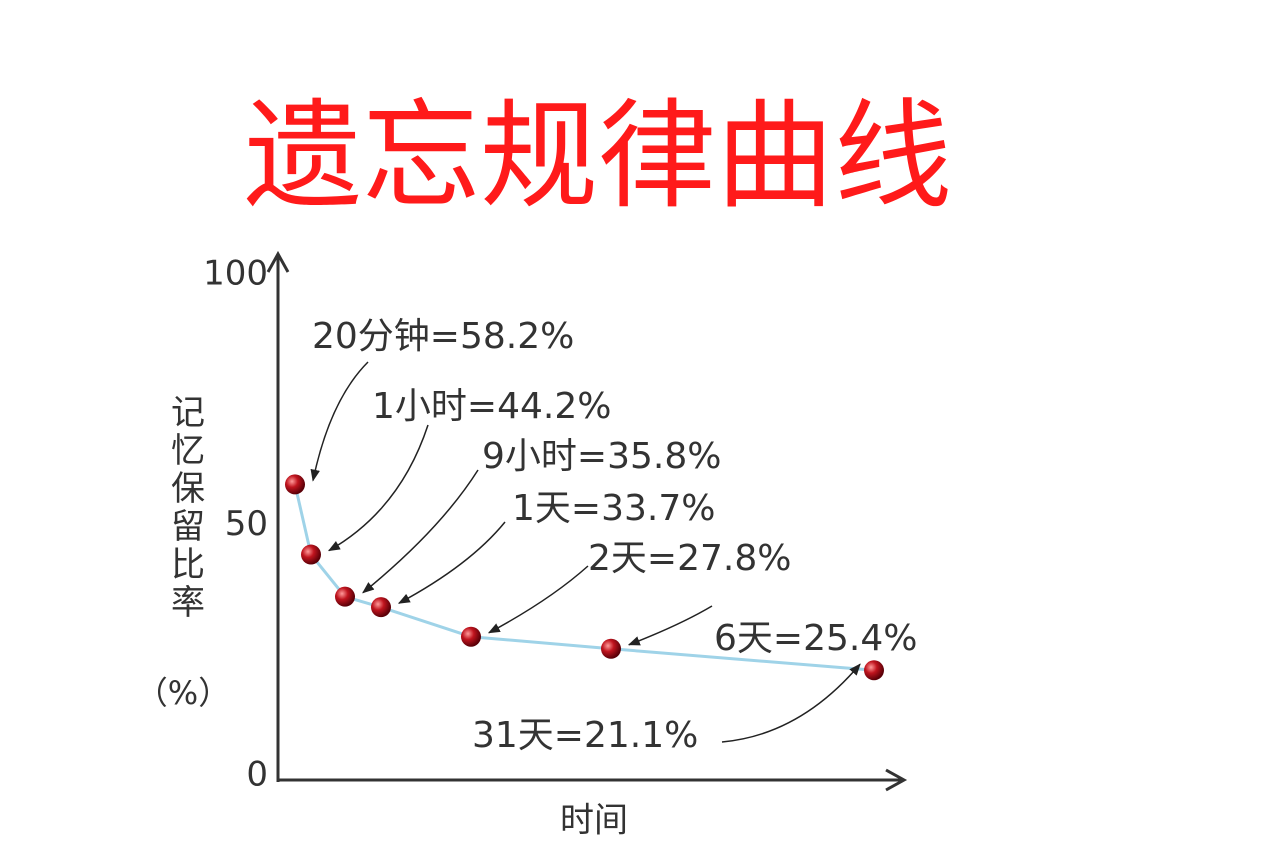 Image resolution: width=1265 pixels, height=857 pixels. What do you see at coordinates (278, 261) in the screenshot?
I see `y-axis-arrow` at bounding box center [278, 261].